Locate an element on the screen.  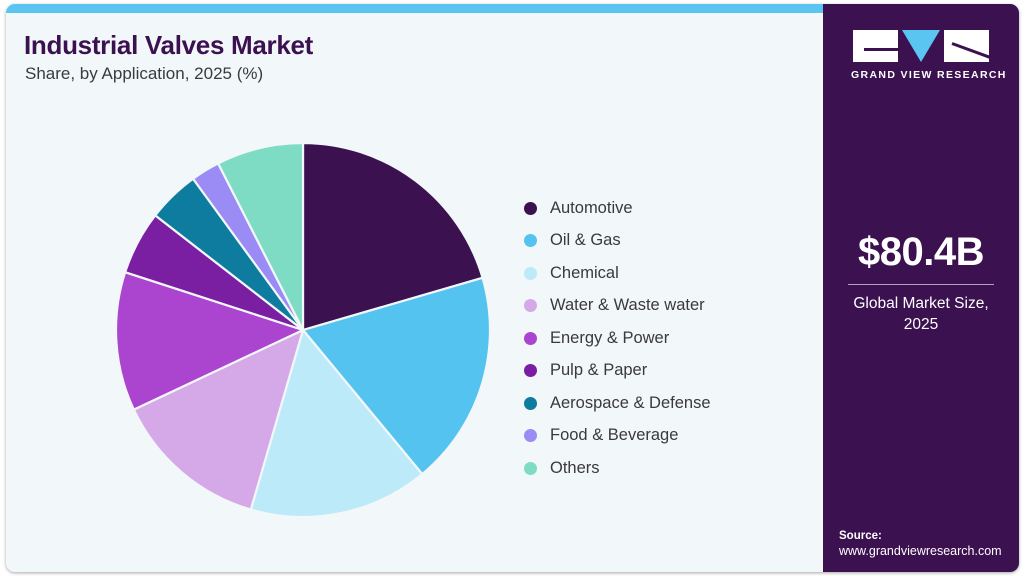
legend-label: Pulp & Paper is located at coordinates (599, 370).